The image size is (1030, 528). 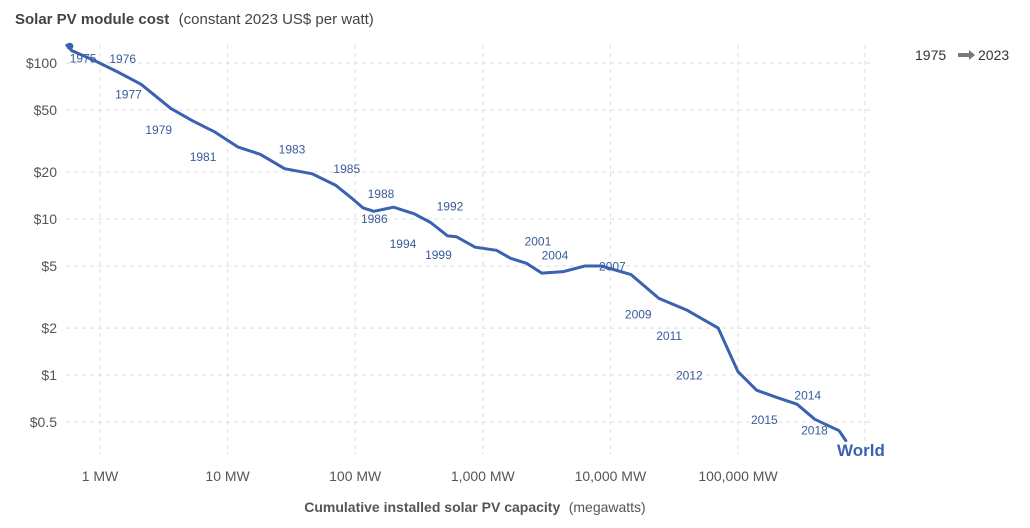 What do you see at coordinates (100, 476) in the screenshot?
I see `x-tick-label: 1 MW` at bounding box center [100, 476].